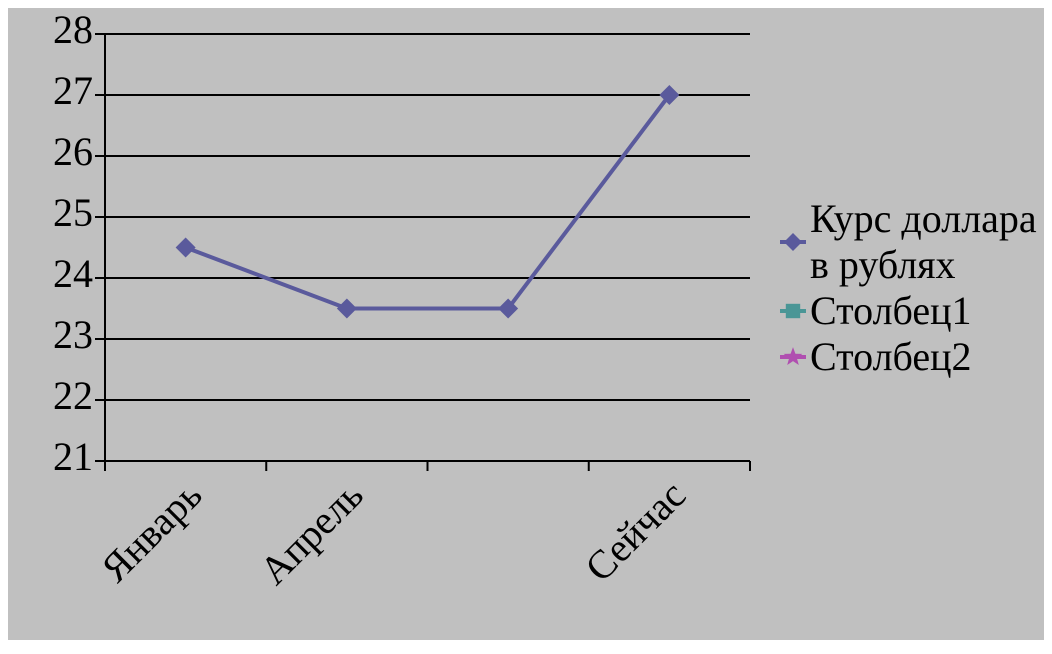 The width and height of the screenshot is (1052, 654). I want to click on y-tick-label: 28, so click(73, 29).